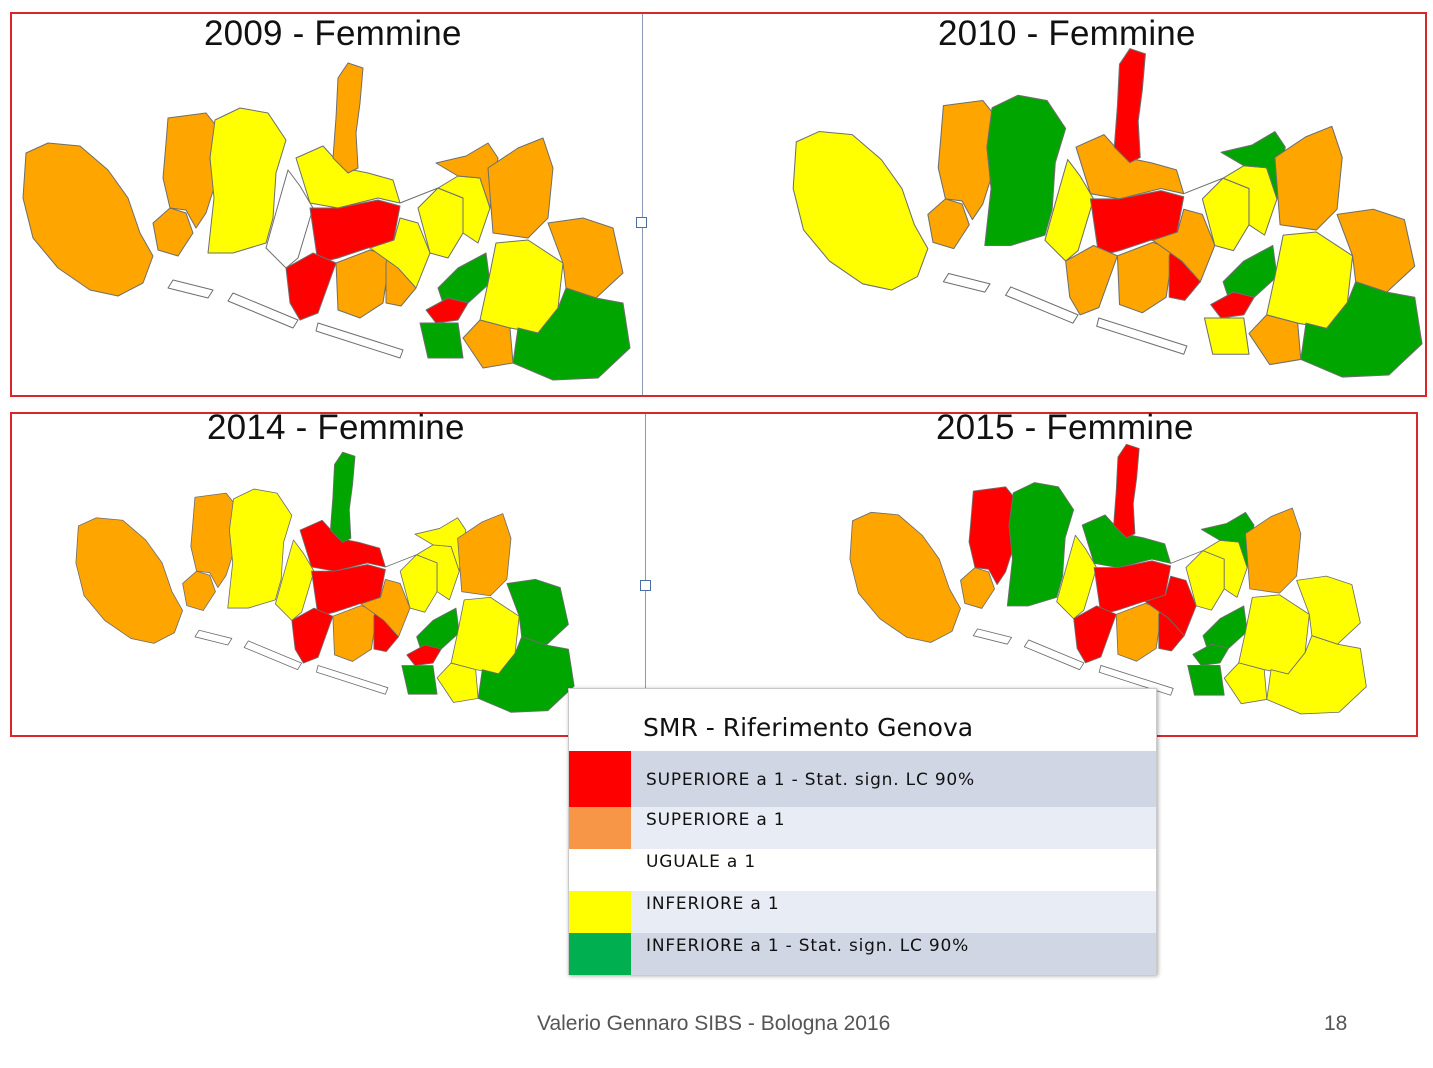 Image resolution: width=1433 pixels, height=1068 pixels. What do you see at coordinates (810, 780) in the screenshot?
I see `legend-label: SUPERIORE a 1 - Stat. sign. LC 90%` at bounding box center [810, 780].